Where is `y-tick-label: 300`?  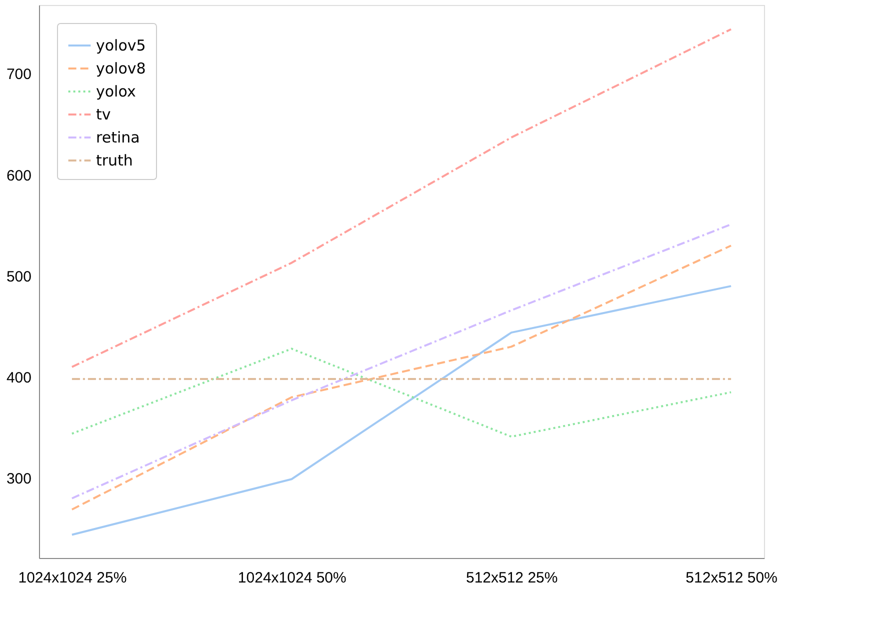
y-tick-label: 300 is located at coordinates (19, 479).